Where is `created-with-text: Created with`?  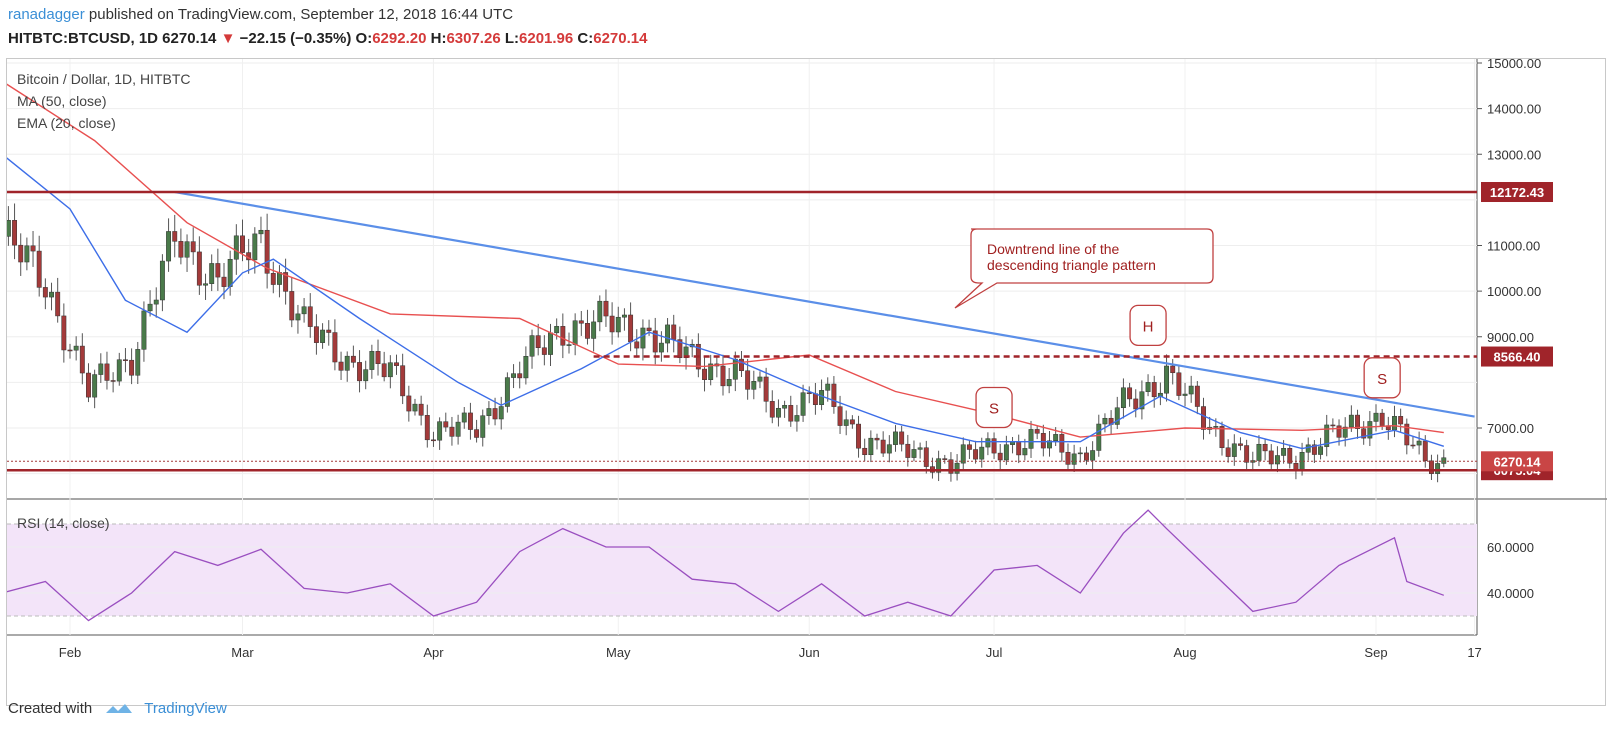
created-with-text: Created with is located at coordinates (50, 708).